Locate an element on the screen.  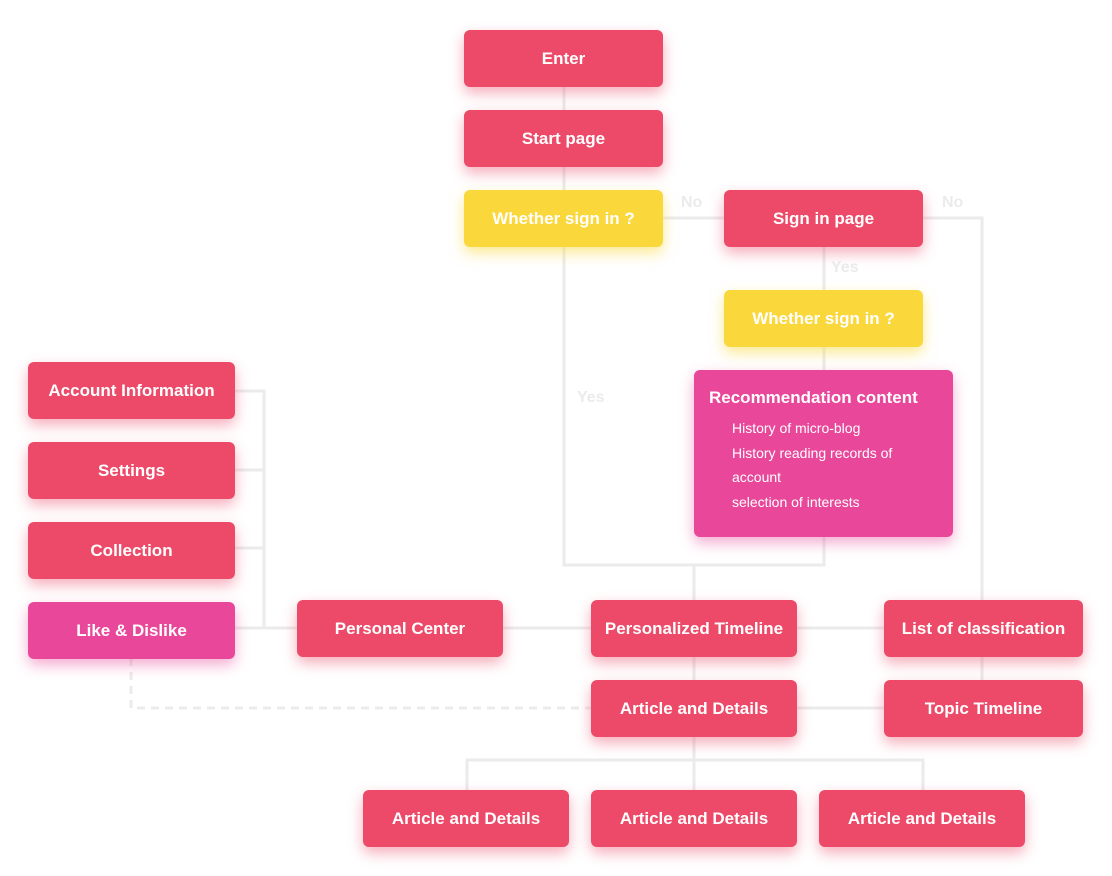
collection-label: Collection is located at coordinates (131, 550).